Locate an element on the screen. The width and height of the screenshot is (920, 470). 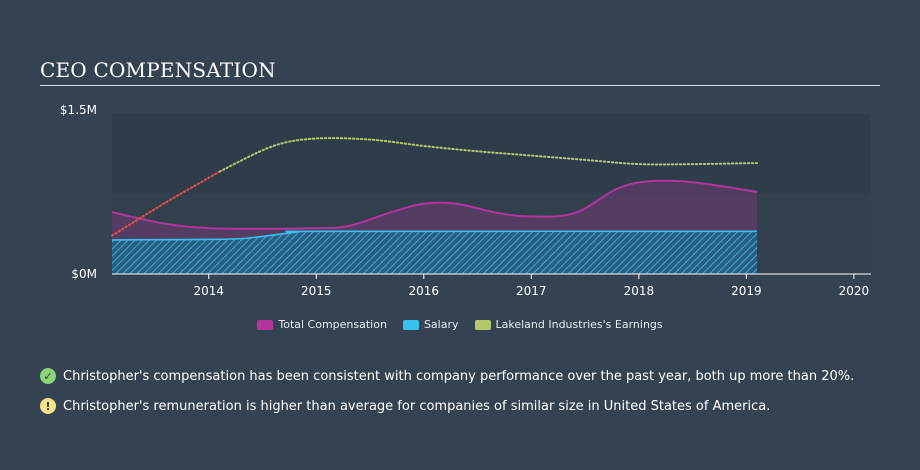
legend-label-total-compensation: Total Compensation is located at coordinates (332, 324).